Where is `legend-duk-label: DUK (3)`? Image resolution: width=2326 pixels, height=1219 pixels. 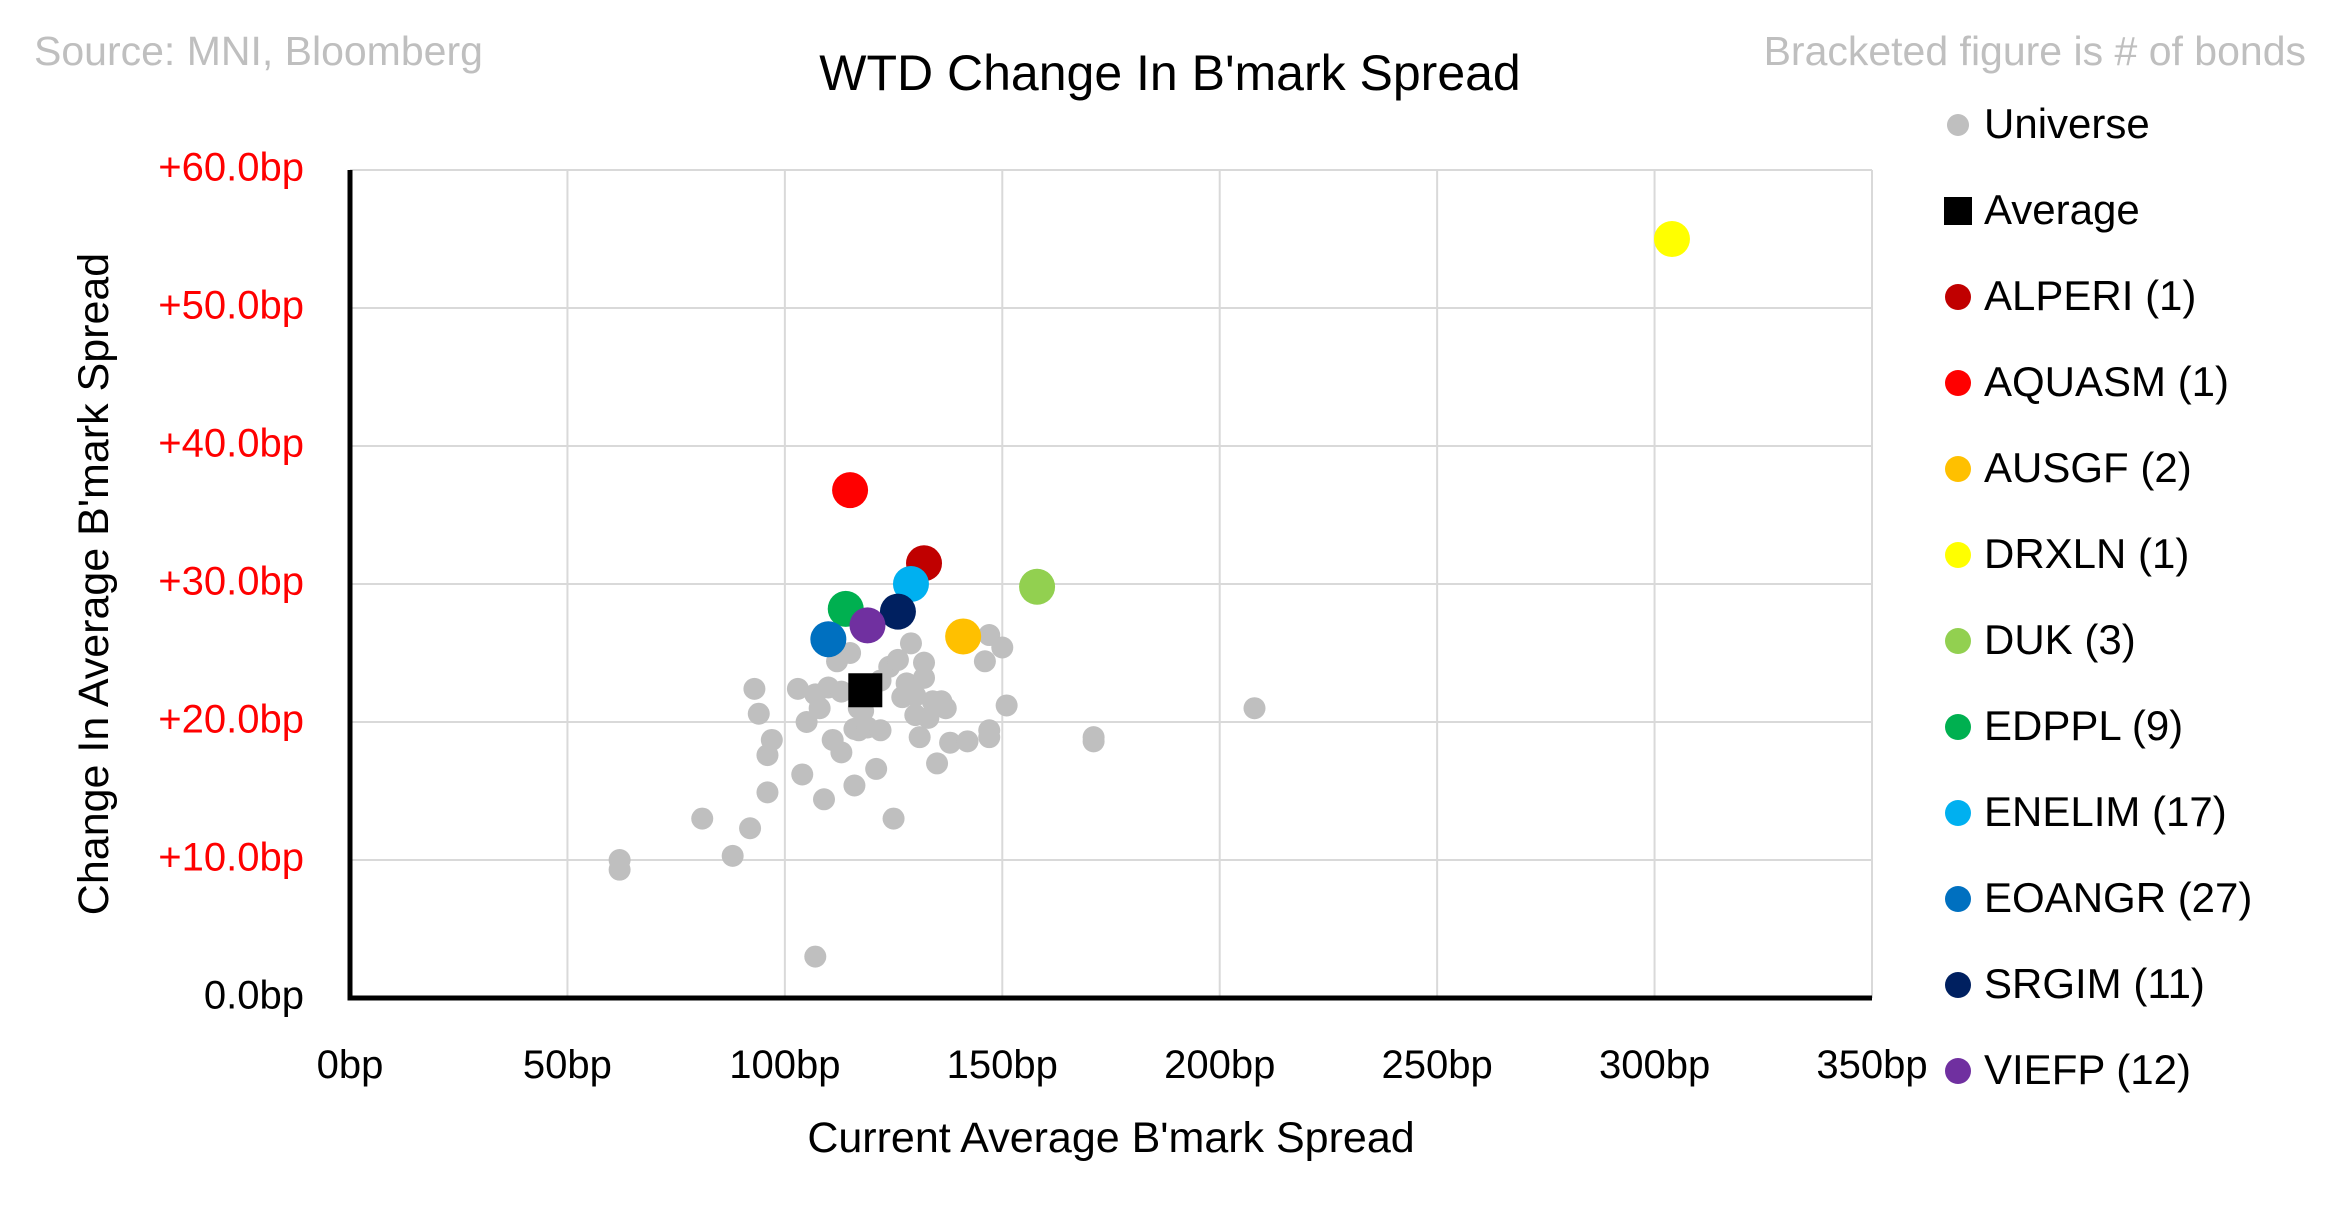
legend-duk-label: DUK (3) is located at coordinates (2060, 639).